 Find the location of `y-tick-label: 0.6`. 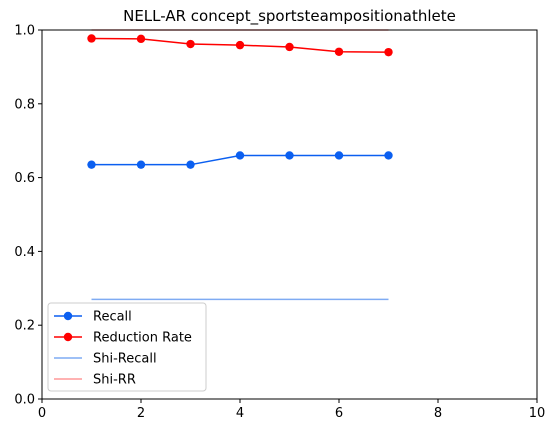

y-tick-label: 0.6 is located at coordinates (24, 178).